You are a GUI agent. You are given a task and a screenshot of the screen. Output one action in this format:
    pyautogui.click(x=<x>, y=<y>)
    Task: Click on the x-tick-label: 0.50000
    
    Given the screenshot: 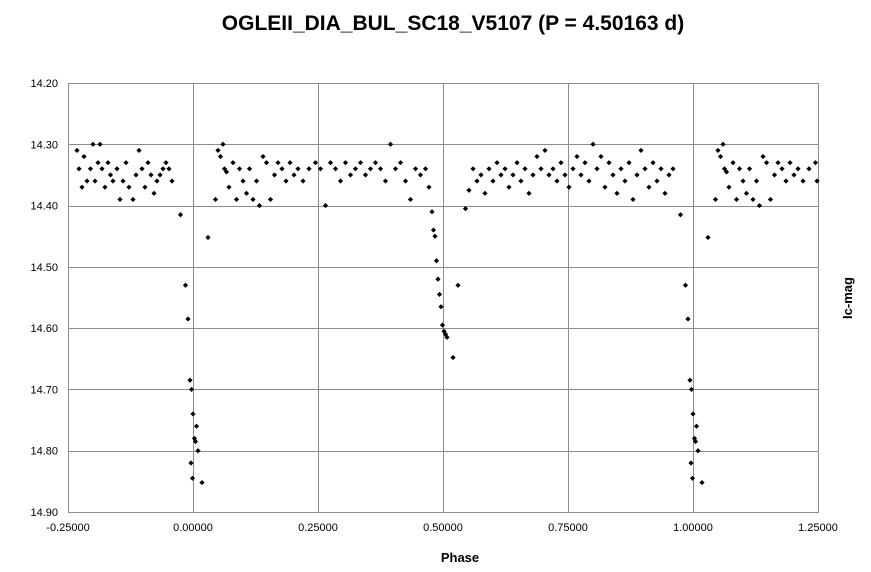 What is the action you would take?
    pyautogui.click(x=443, y=528)
    